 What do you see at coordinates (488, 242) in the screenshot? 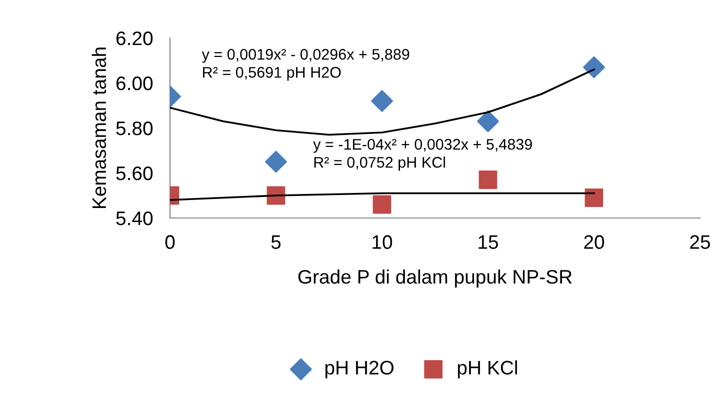
I see `x-tick-label: 15` at bounding box center [488, 242].